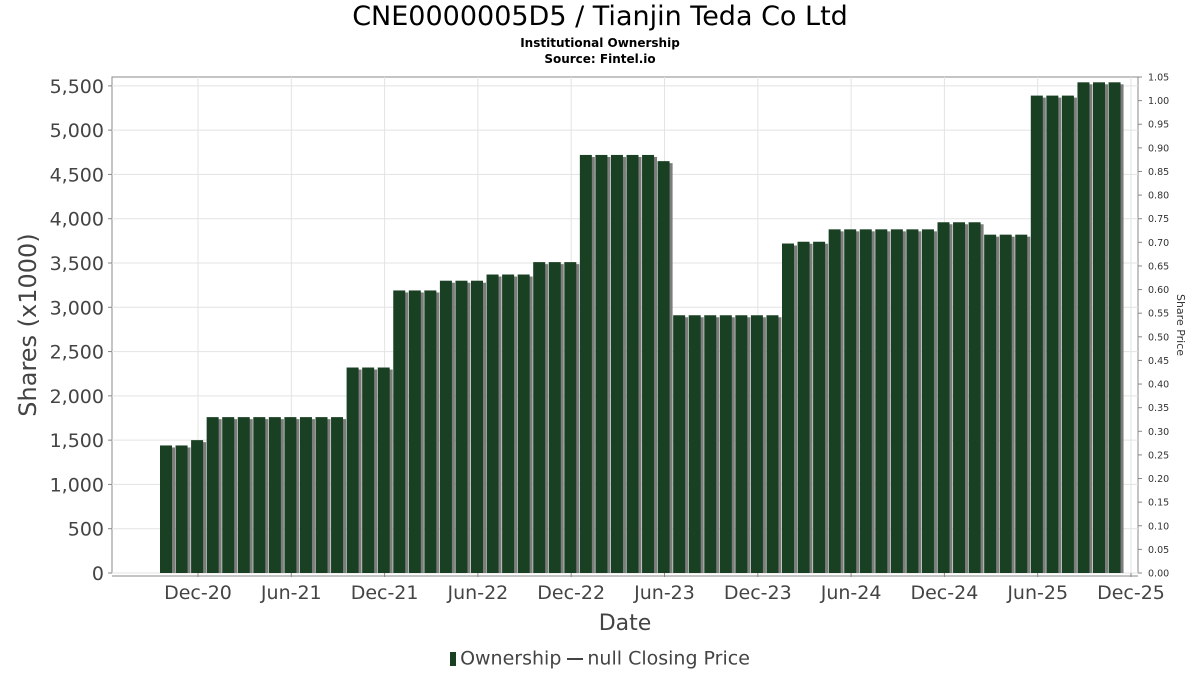  I want to click on x-tick-label: Jun-25, so click(1037, 593).